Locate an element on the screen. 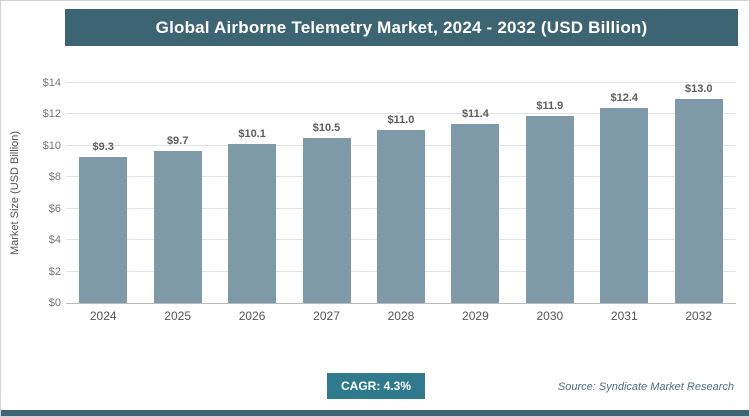 This screenshot has width=750, height=417. bar-group: $11.0 is located at coordinates (401, 193).